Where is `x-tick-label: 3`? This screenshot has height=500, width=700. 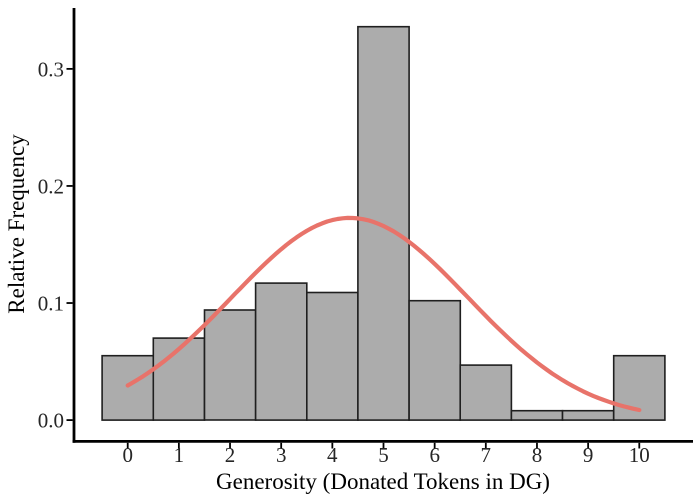 x-tick-label: 3 is located at coordinates (281, 455).